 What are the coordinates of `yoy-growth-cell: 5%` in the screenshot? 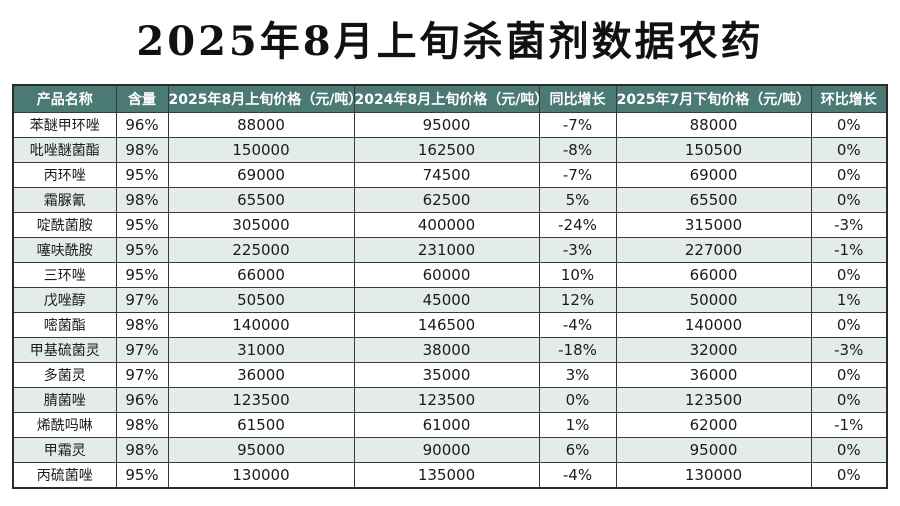 It's located at (577, 200).